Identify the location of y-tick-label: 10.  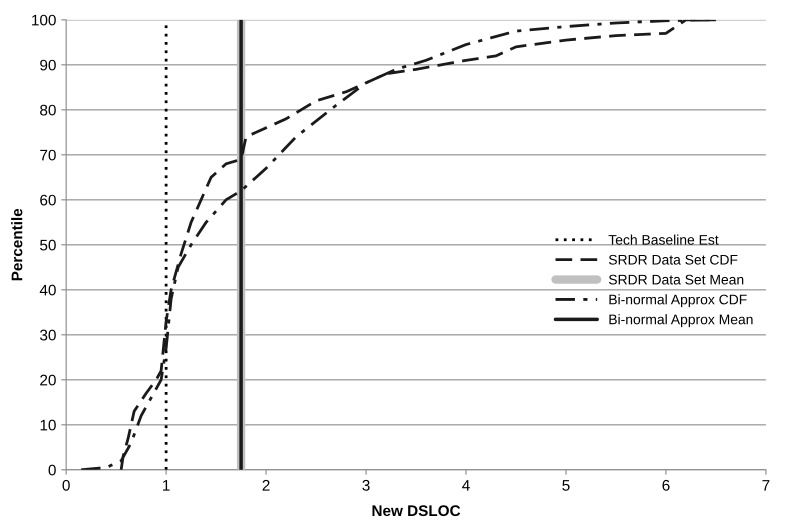
(48, 425).